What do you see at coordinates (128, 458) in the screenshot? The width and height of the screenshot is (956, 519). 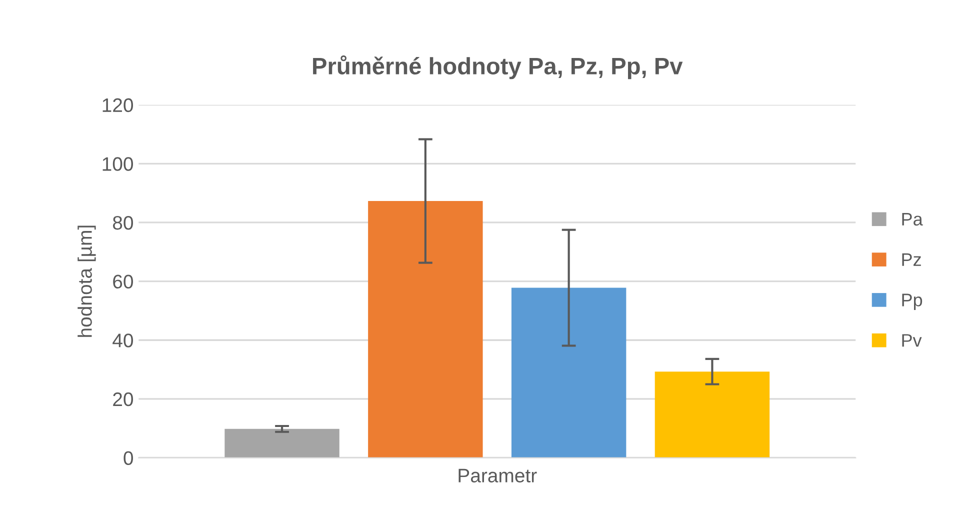 I see `y-tick-label: 0` at bounding box center [128, 458].